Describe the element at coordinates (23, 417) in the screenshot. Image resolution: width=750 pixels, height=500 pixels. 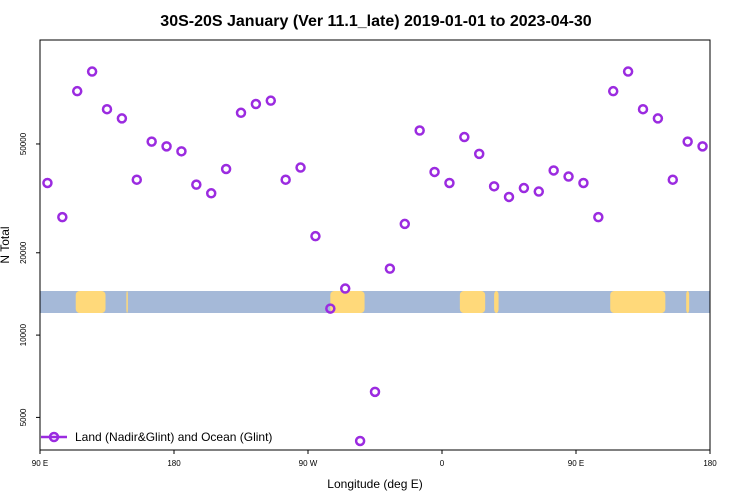
I see `y-tick-label: 5000` at that location.